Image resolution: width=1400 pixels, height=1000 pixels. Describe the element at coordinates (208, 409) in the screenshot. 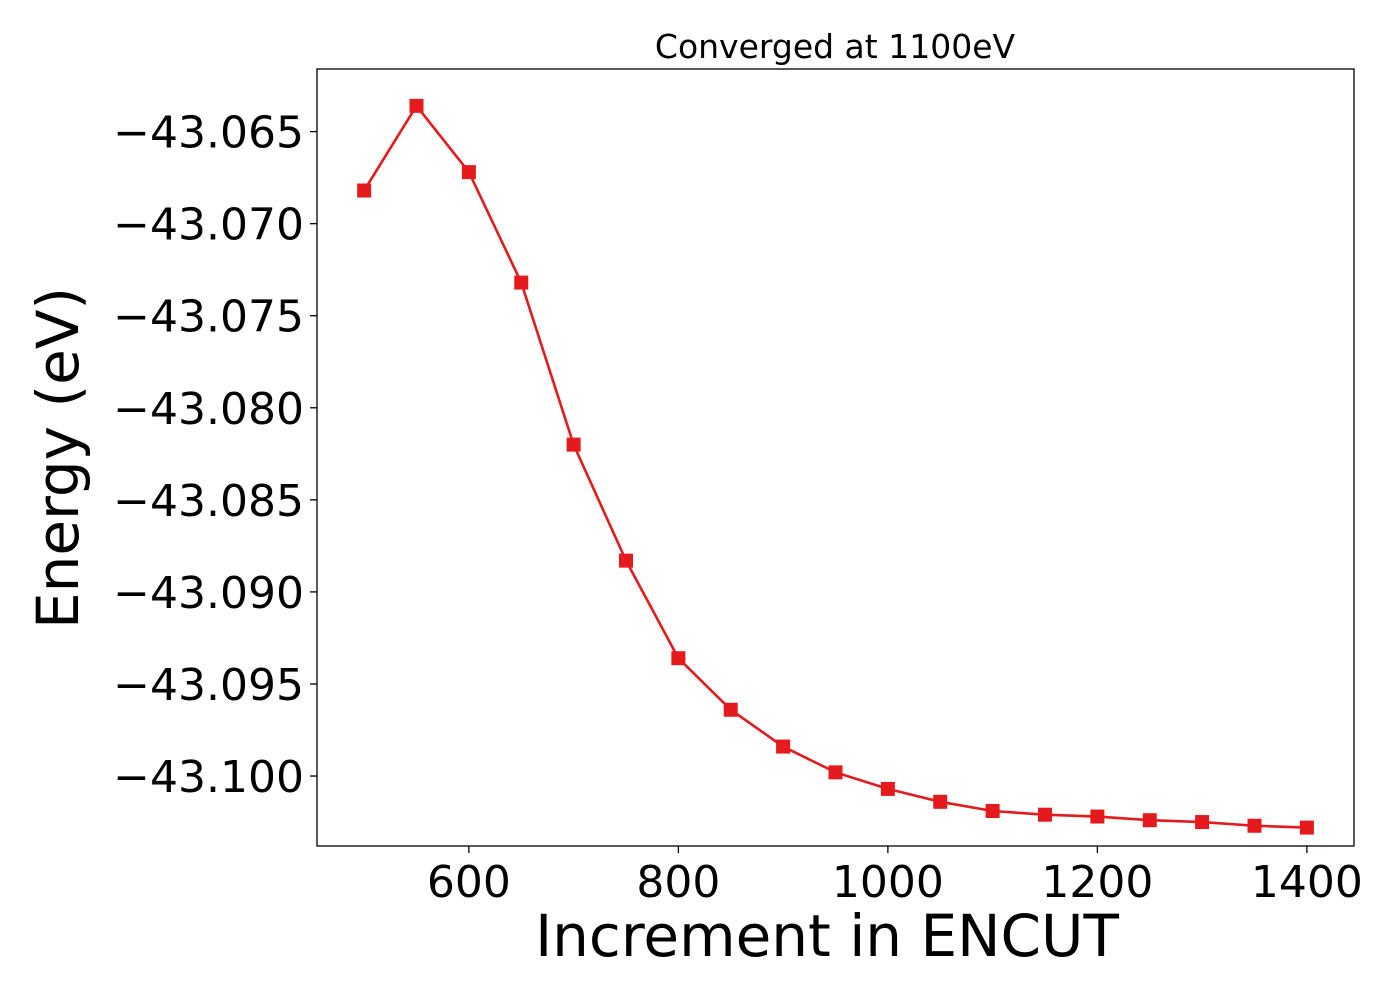

I see `y-tick-label: −43.080` at that location.